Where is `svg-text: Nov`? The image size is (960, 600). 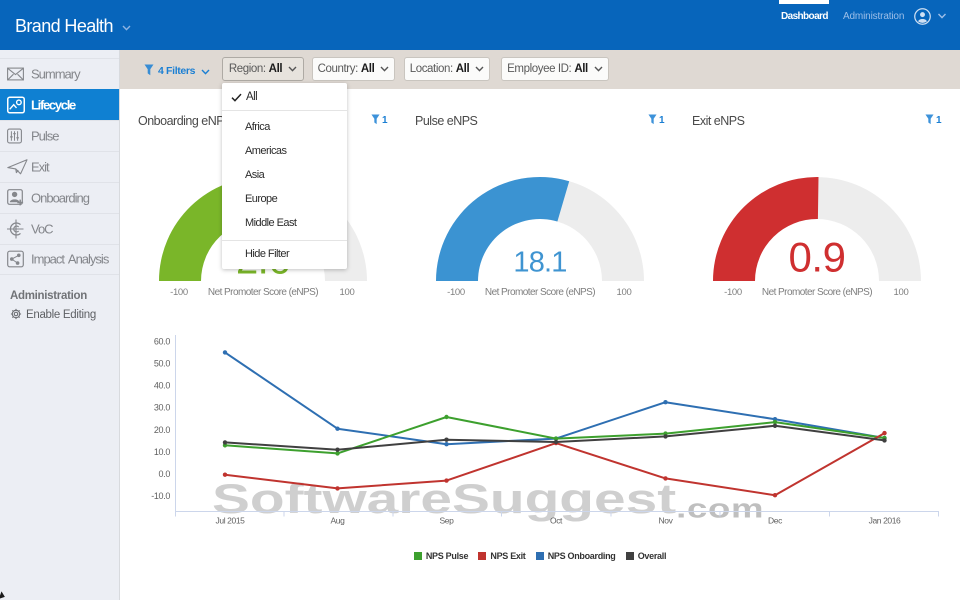
svg-text: Nov is located at coordinates (666, 521).